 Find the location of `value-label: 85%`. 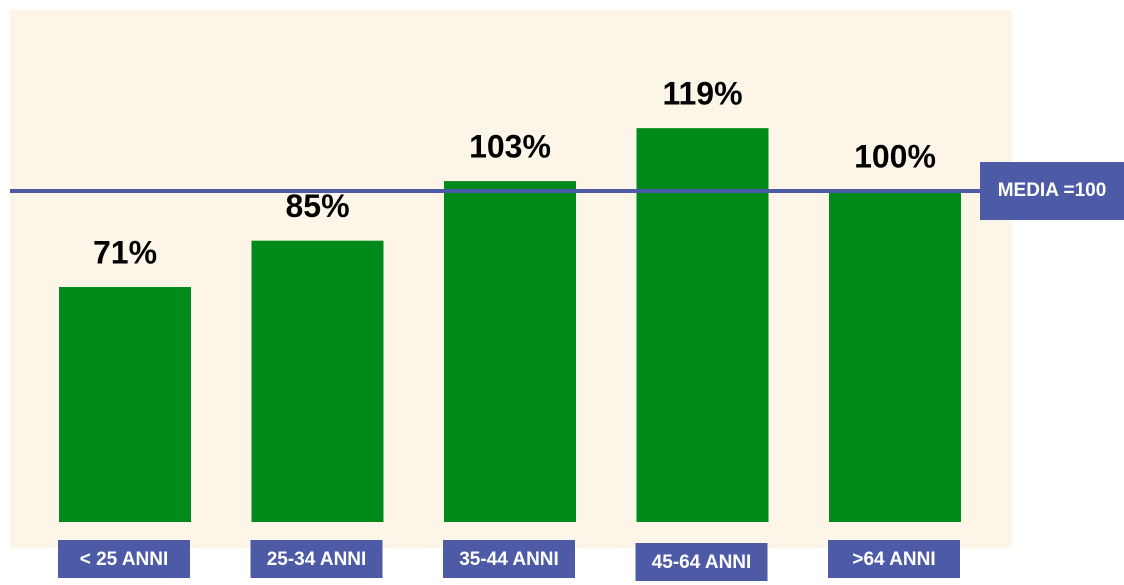

value-label: 85% is located at coordinates (317, 206).